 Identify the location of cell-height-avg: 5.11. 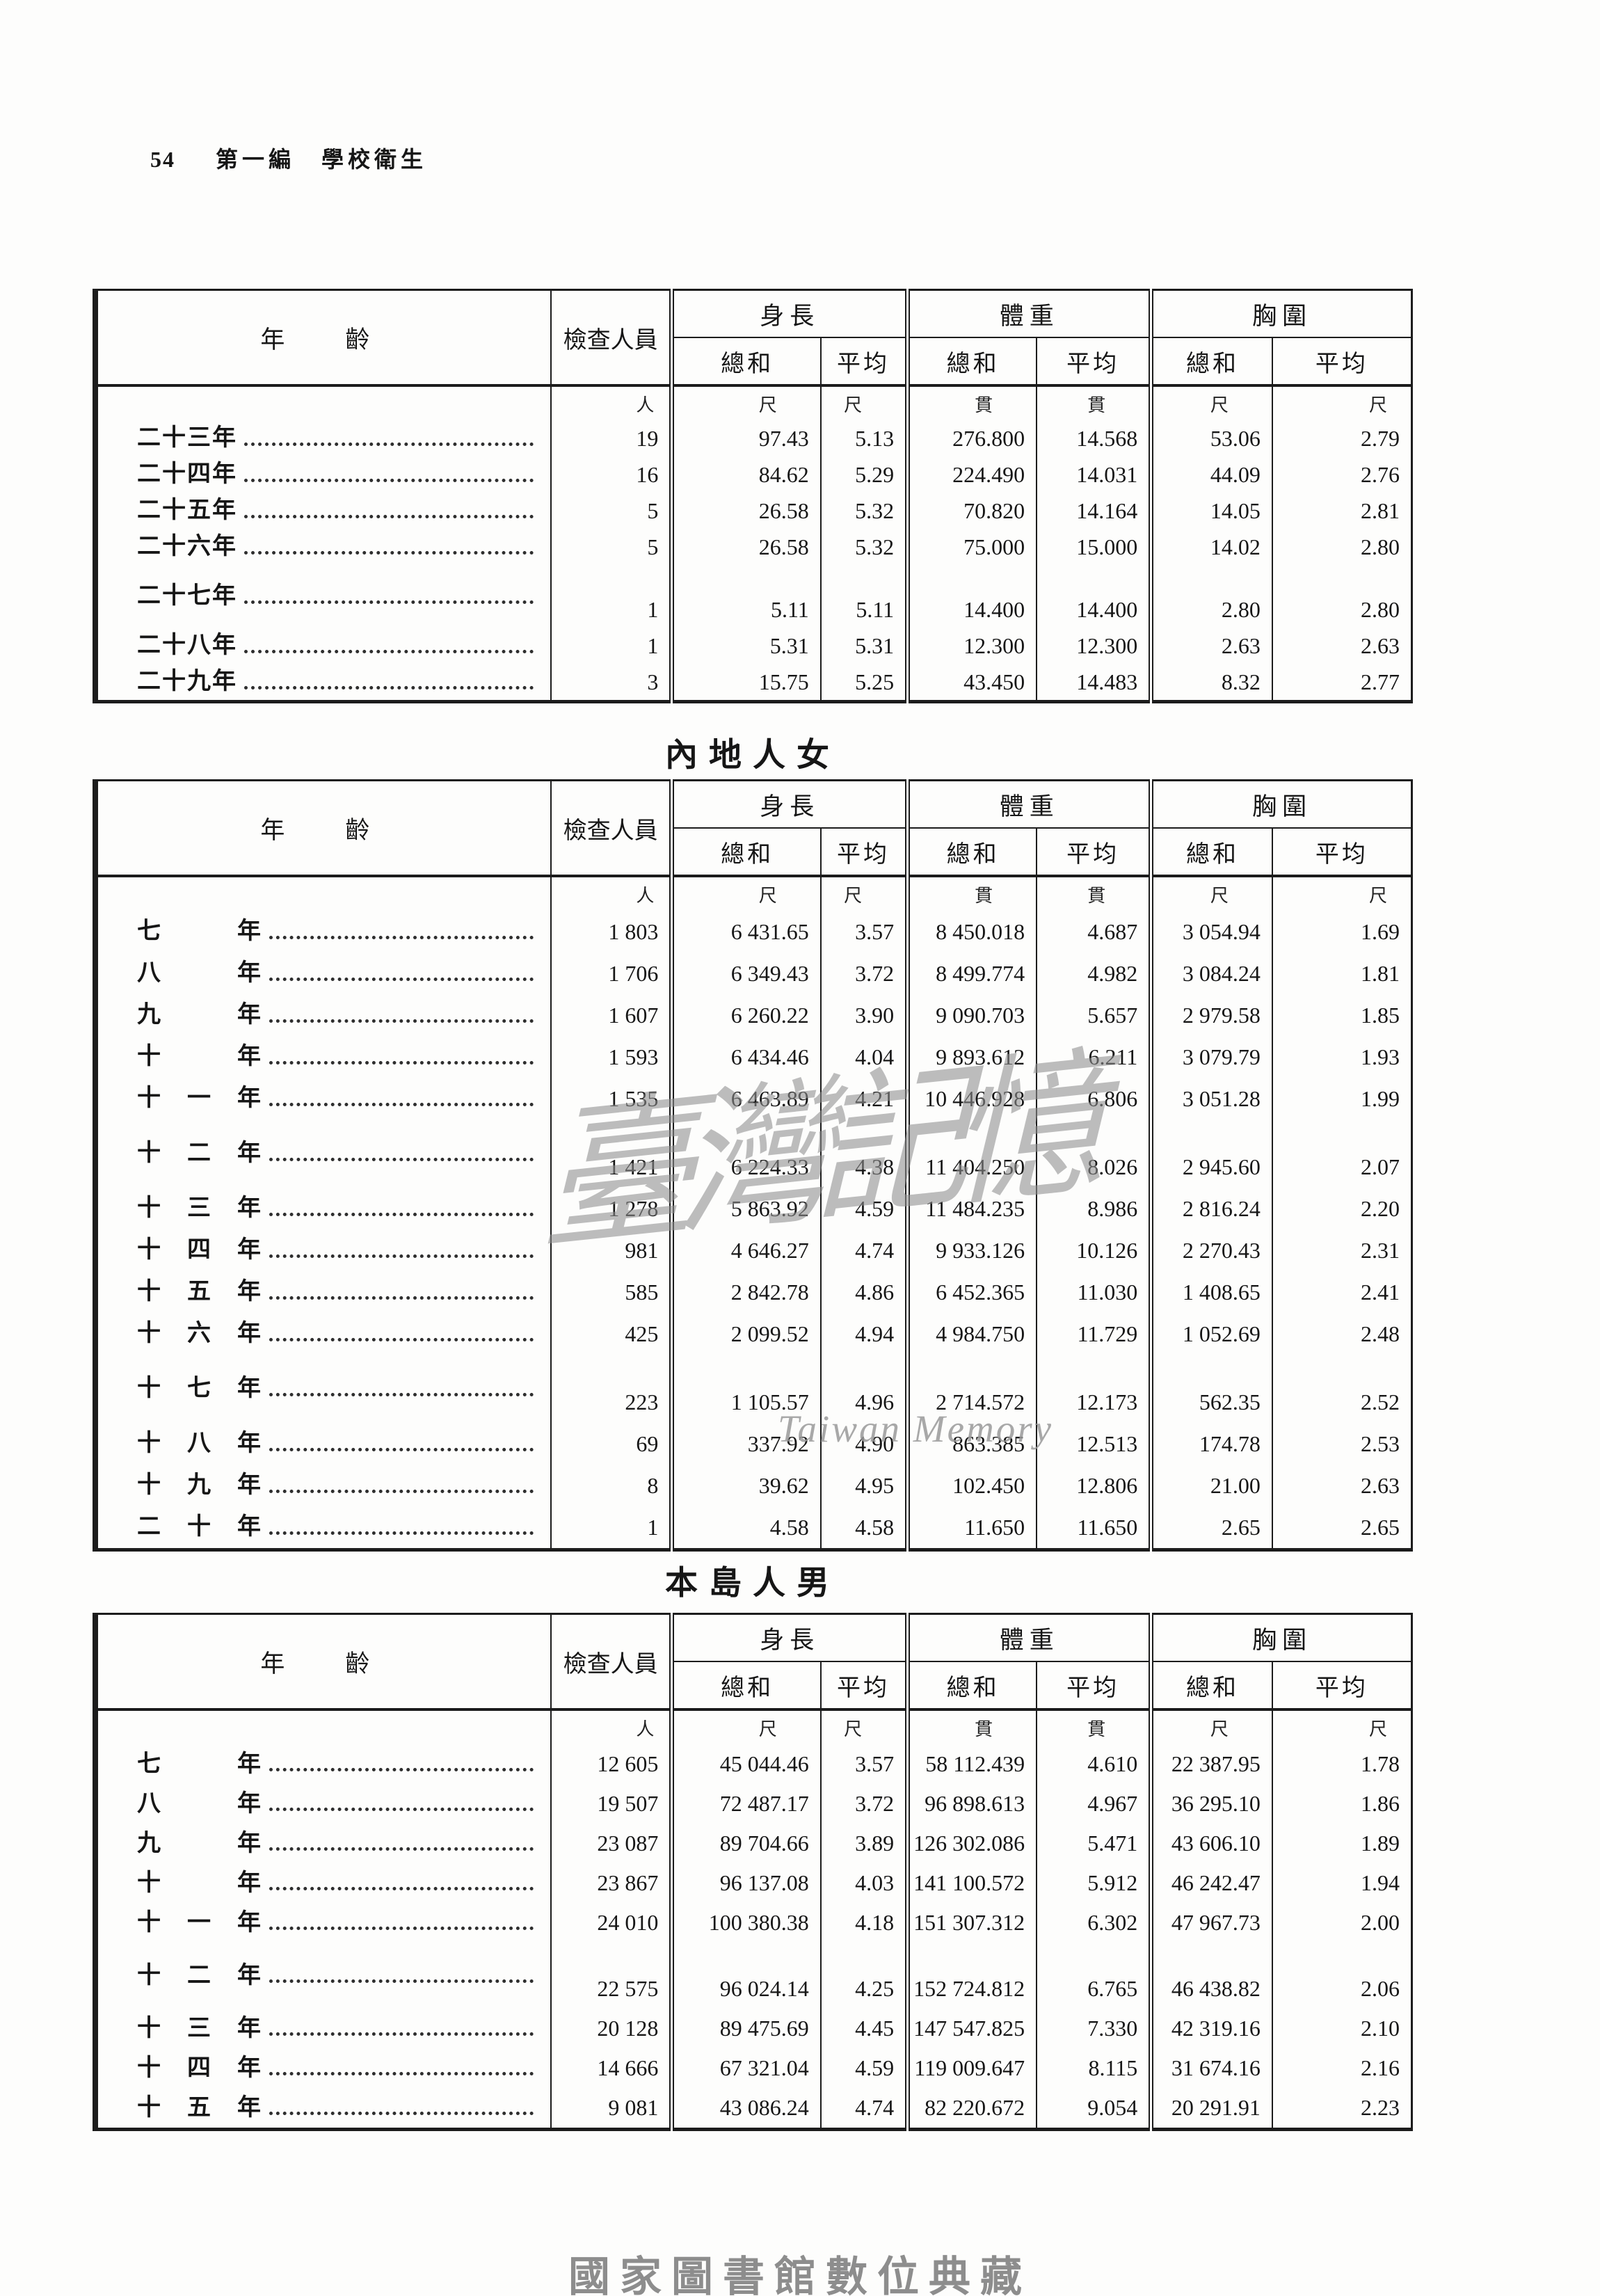
(863, 597).